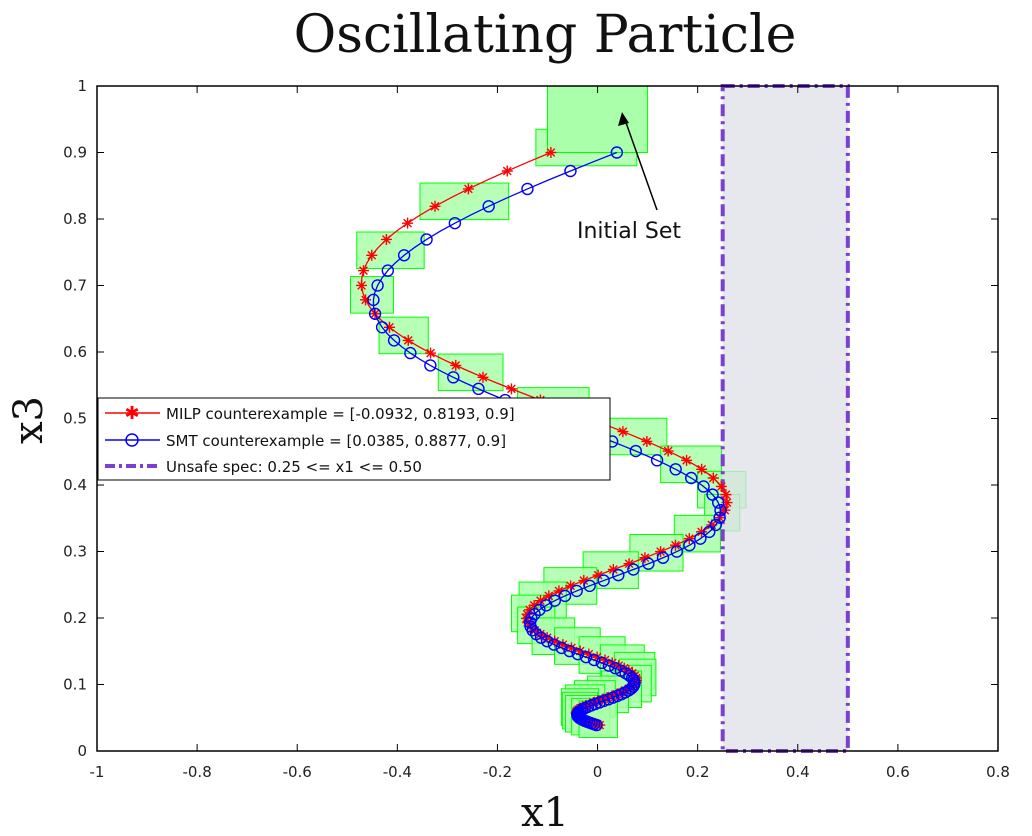 Image resolution: width=1032 pixels, height=836 pixels. I want to click on y-tick-label: 0.1, so click(75, 685).